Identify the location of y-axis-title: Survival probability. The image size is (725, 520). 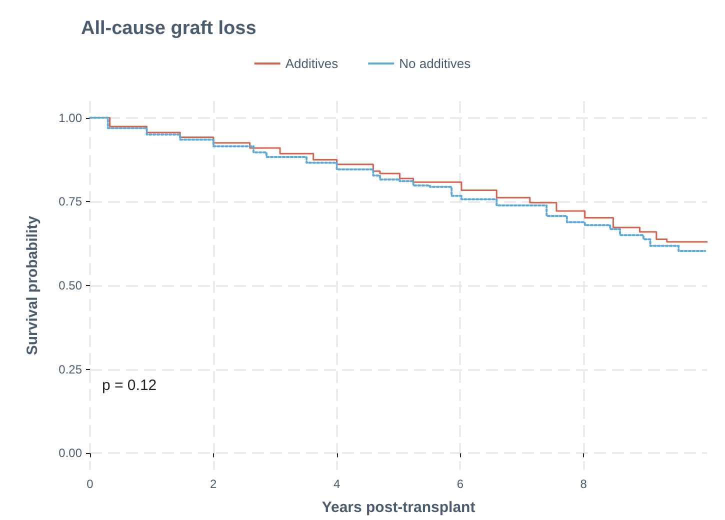
(32, 285).